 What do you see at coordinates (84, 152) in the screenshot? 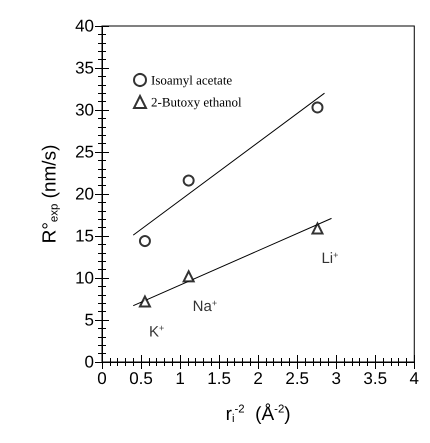
I see `y-tick-label: 25` at bounding box center [84, 152].